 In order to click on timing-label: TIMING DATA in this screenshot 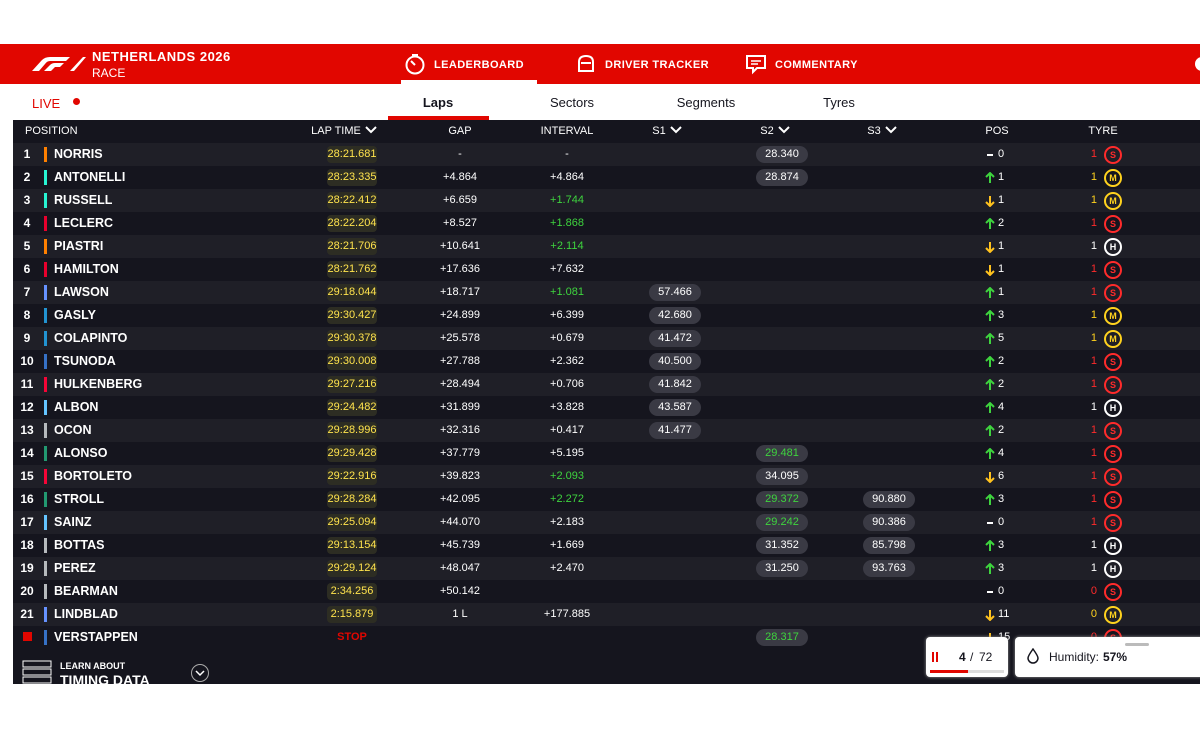, I will do `click(105, 678)`.